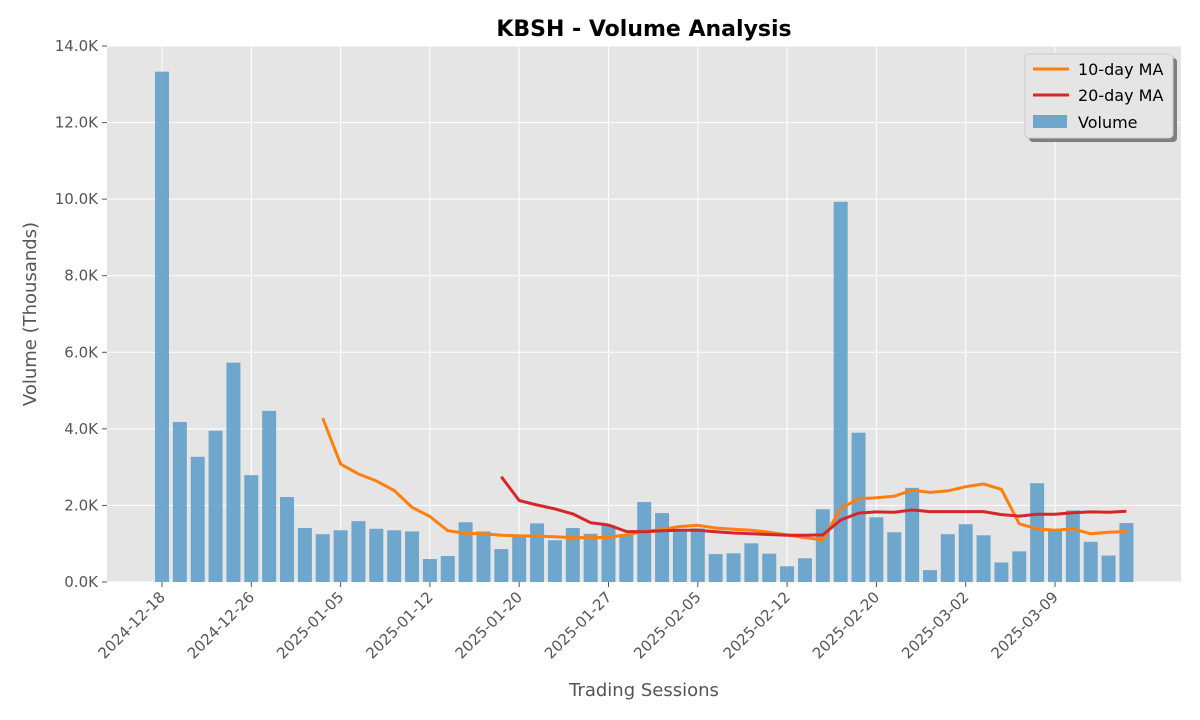 The image size is (1200, 720). I want to click on y-axis-ticks: 0.0K 2.0K 4.0K 6.0K 8.0K 10.0K 12.0K 14.0K, so click(81, 314).